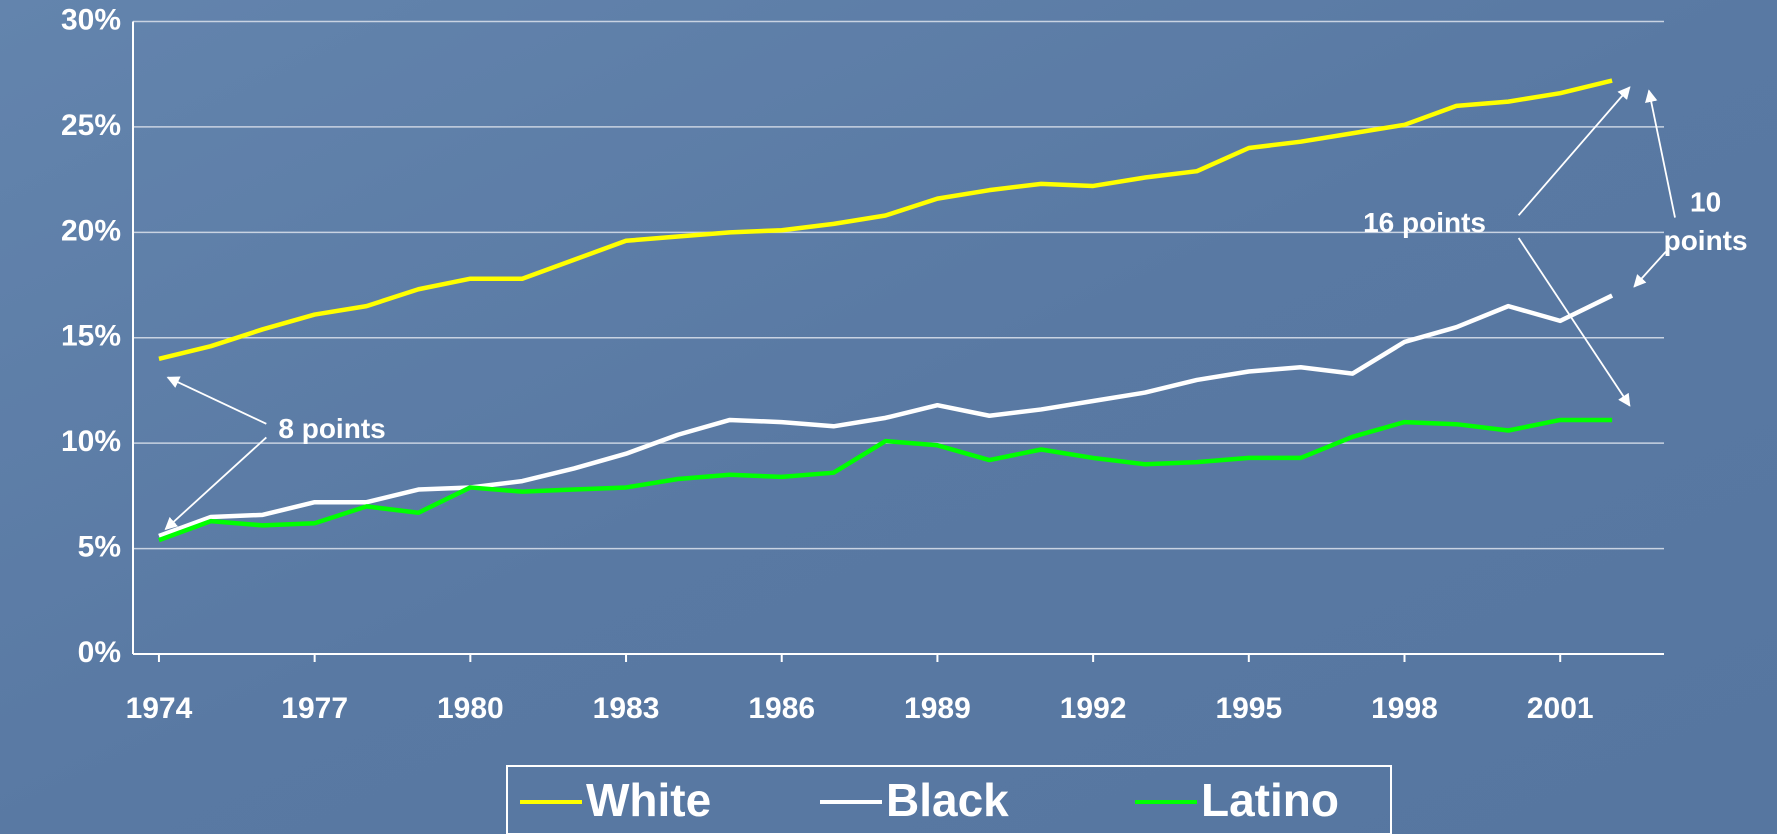 This screenshot has height=834, width=1777. What do you see at coordinates (159, 708) in the screenshot?
I see `x-tick-label: 1974` at bounding box center [159, 708].